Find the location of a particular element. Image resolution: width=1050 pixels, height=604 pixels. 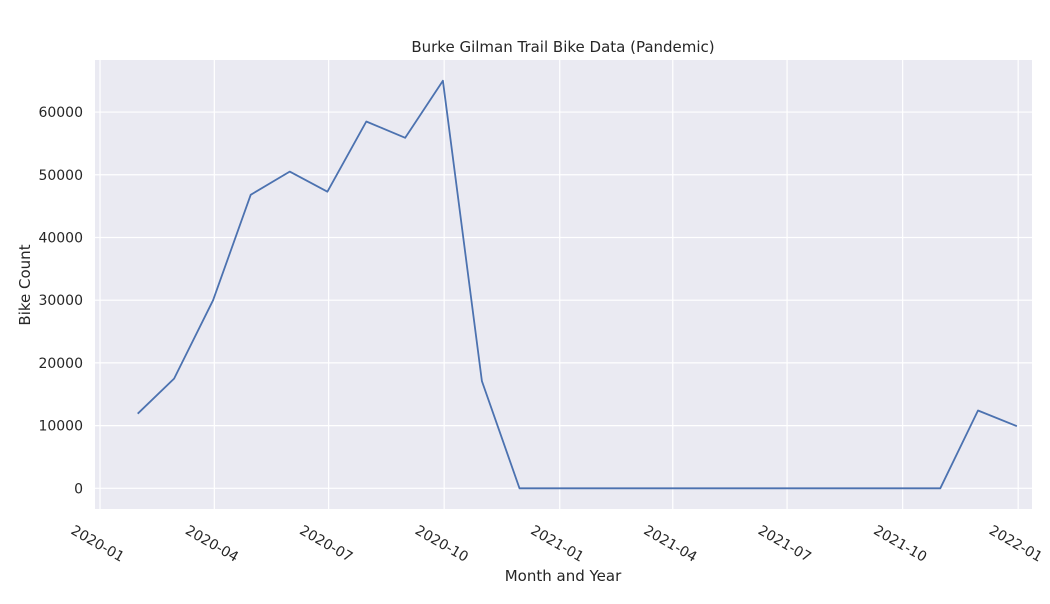

x-tick-label: 2020-07 is located at coordinates (326, 544).